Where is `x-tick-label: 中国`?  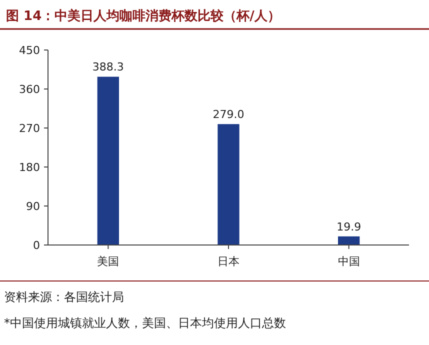
x-tick-label: 中国 is located at coordinates (349, 261).